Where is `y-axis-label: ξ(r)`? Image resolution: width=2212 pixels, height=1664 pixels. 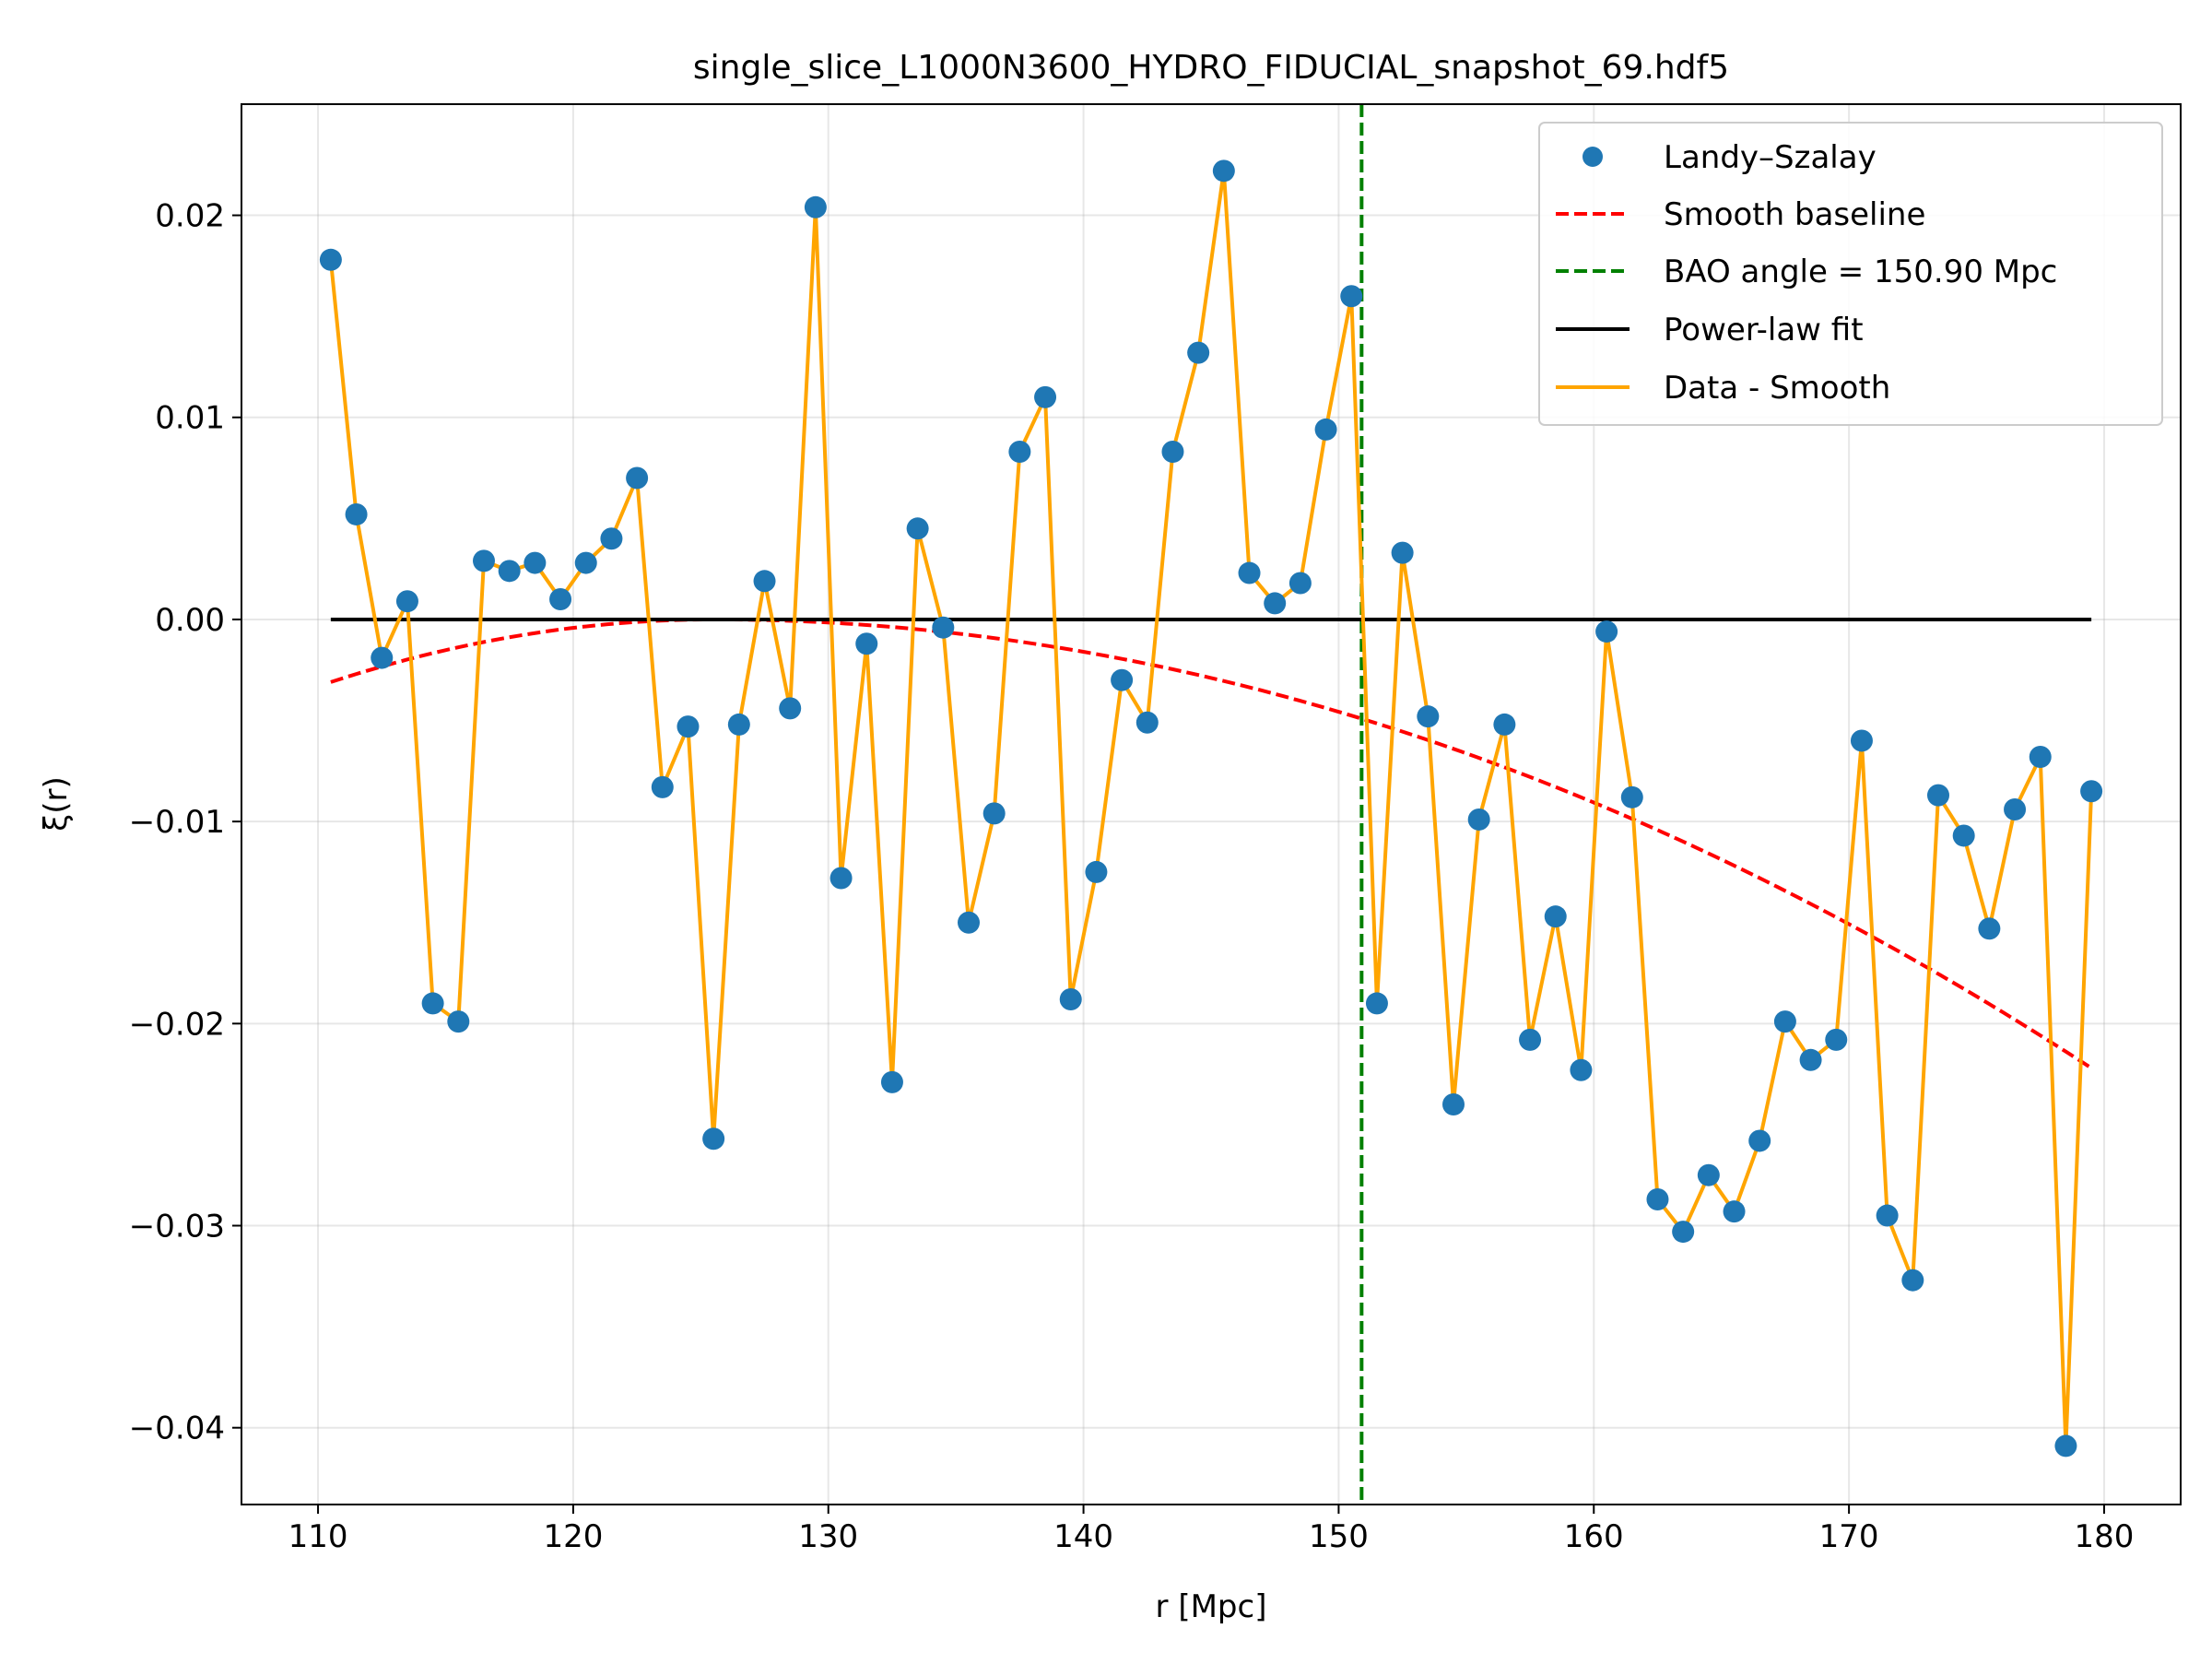 y-axis-label: ξ(r) is located at coordinates (56, 803).